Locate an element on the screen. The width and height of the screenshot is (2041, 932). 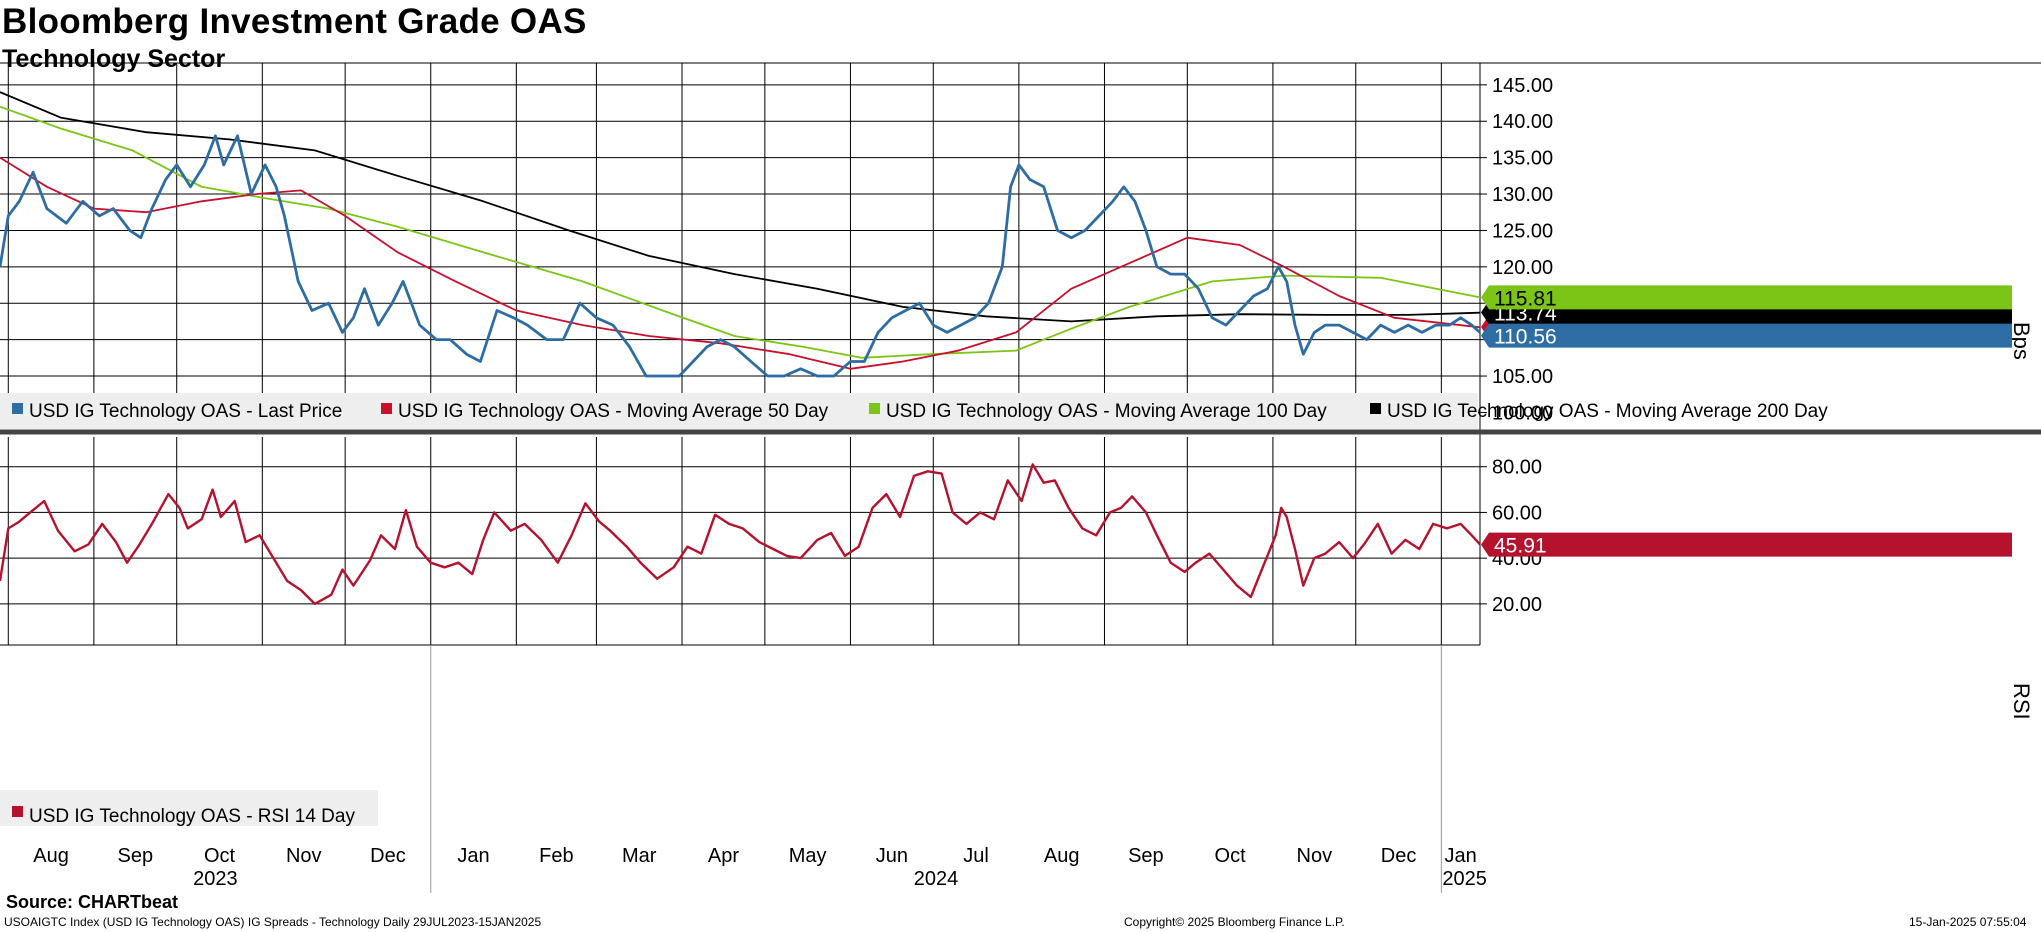
y-tick-label-bottom: 20.00 is located at coordinates (1517, 605).